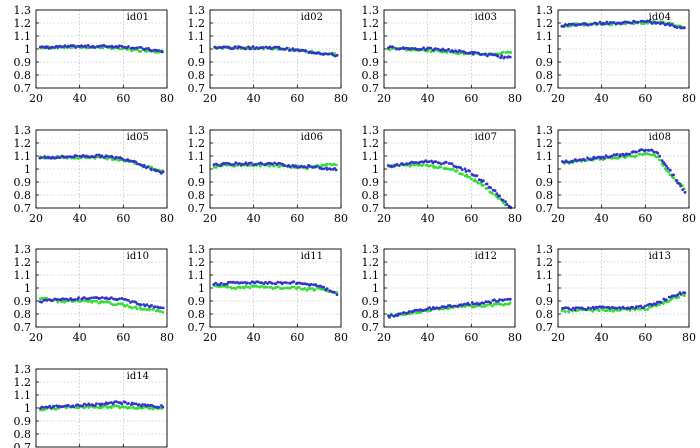 This screenshot has height=448, width=700. What do you see at coordinates (442, 293) in the screenshot?
I see `panel-id12: 20 40 60 80 0.70.80.911.11.21.3 id12` at bounding box center [442, 293].